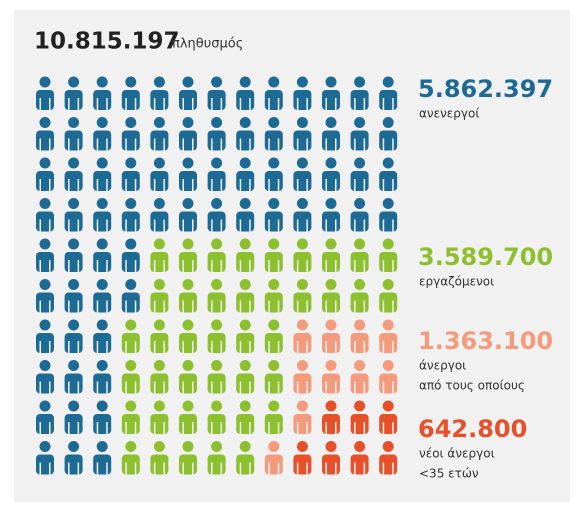 The image size is (584, 515). I want to click on group-label: εργαζόμενοι, so click(456, 282).